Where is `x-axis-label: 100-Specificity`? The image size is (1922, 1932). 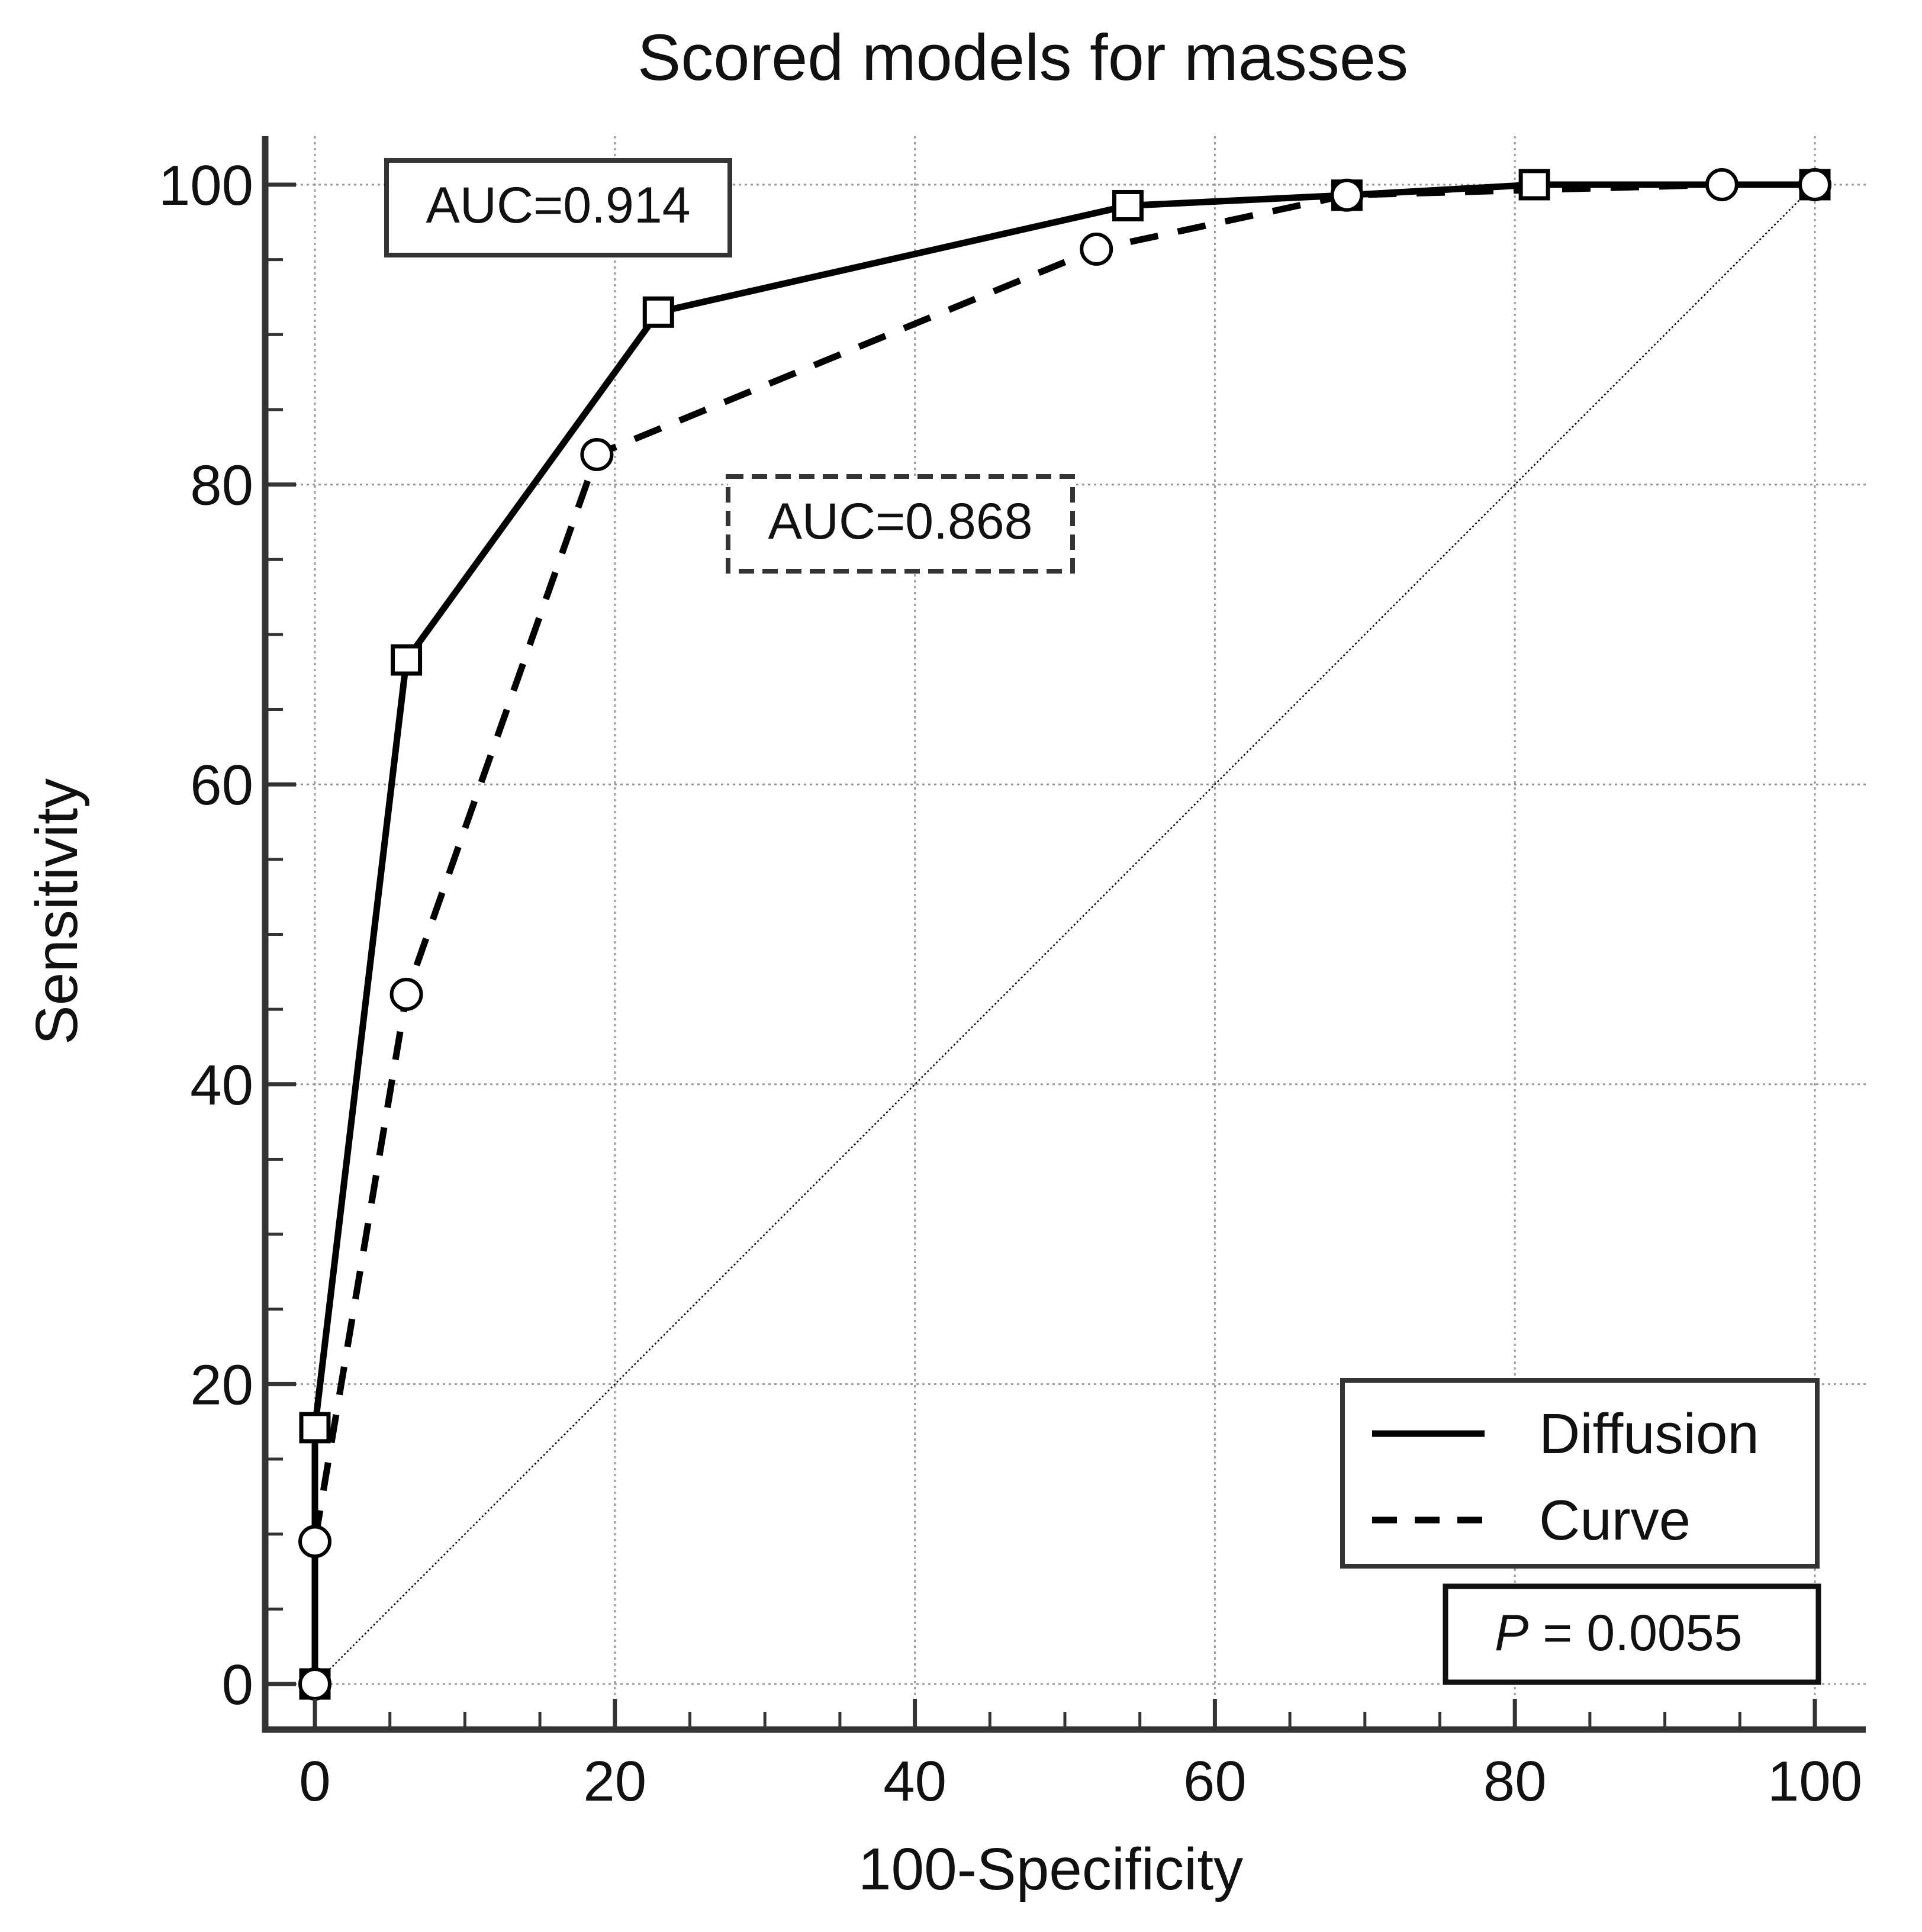 x-axis-label: 100-Specificity is located at coordinates (1051, 1869).